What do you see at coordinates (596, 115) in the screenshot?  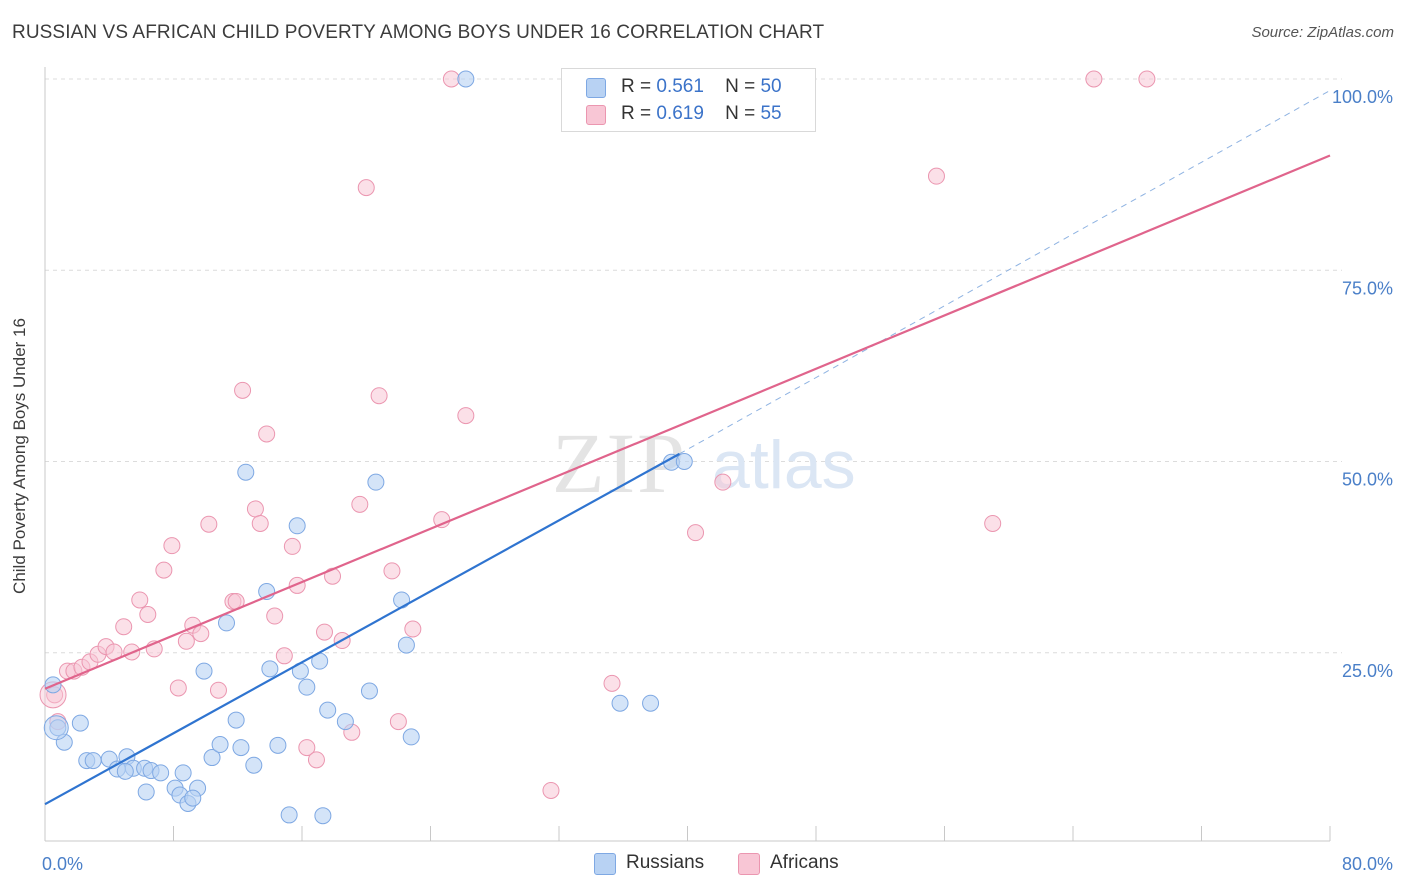 I see `africans-swatch` at bounding box center [596, 115].